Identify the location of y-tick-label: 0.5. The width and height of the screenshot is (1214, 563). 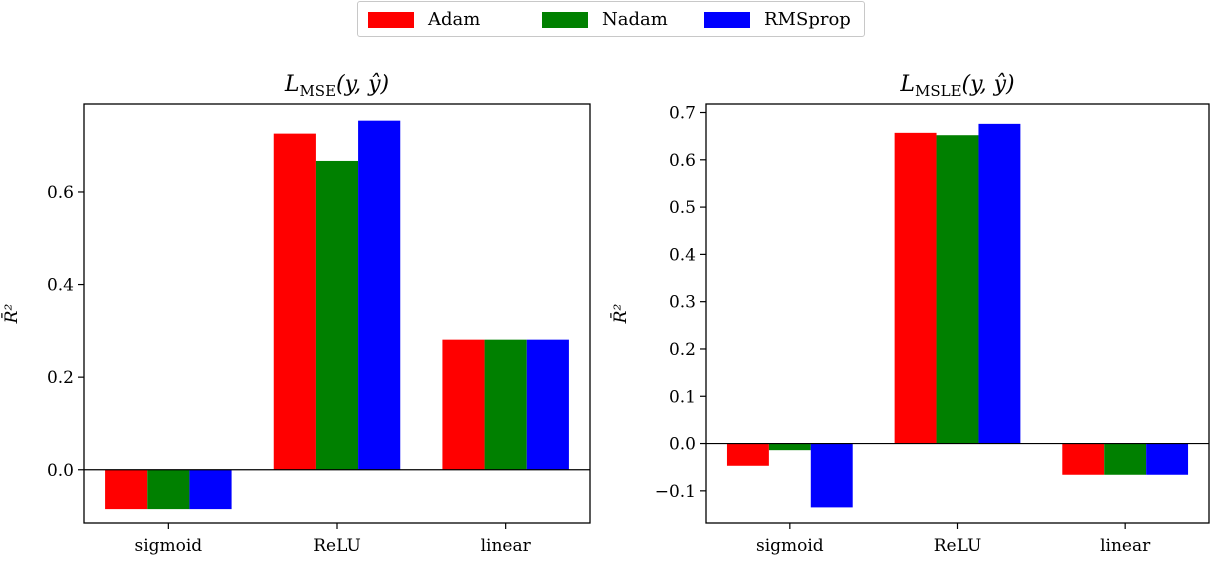
(682, 208).